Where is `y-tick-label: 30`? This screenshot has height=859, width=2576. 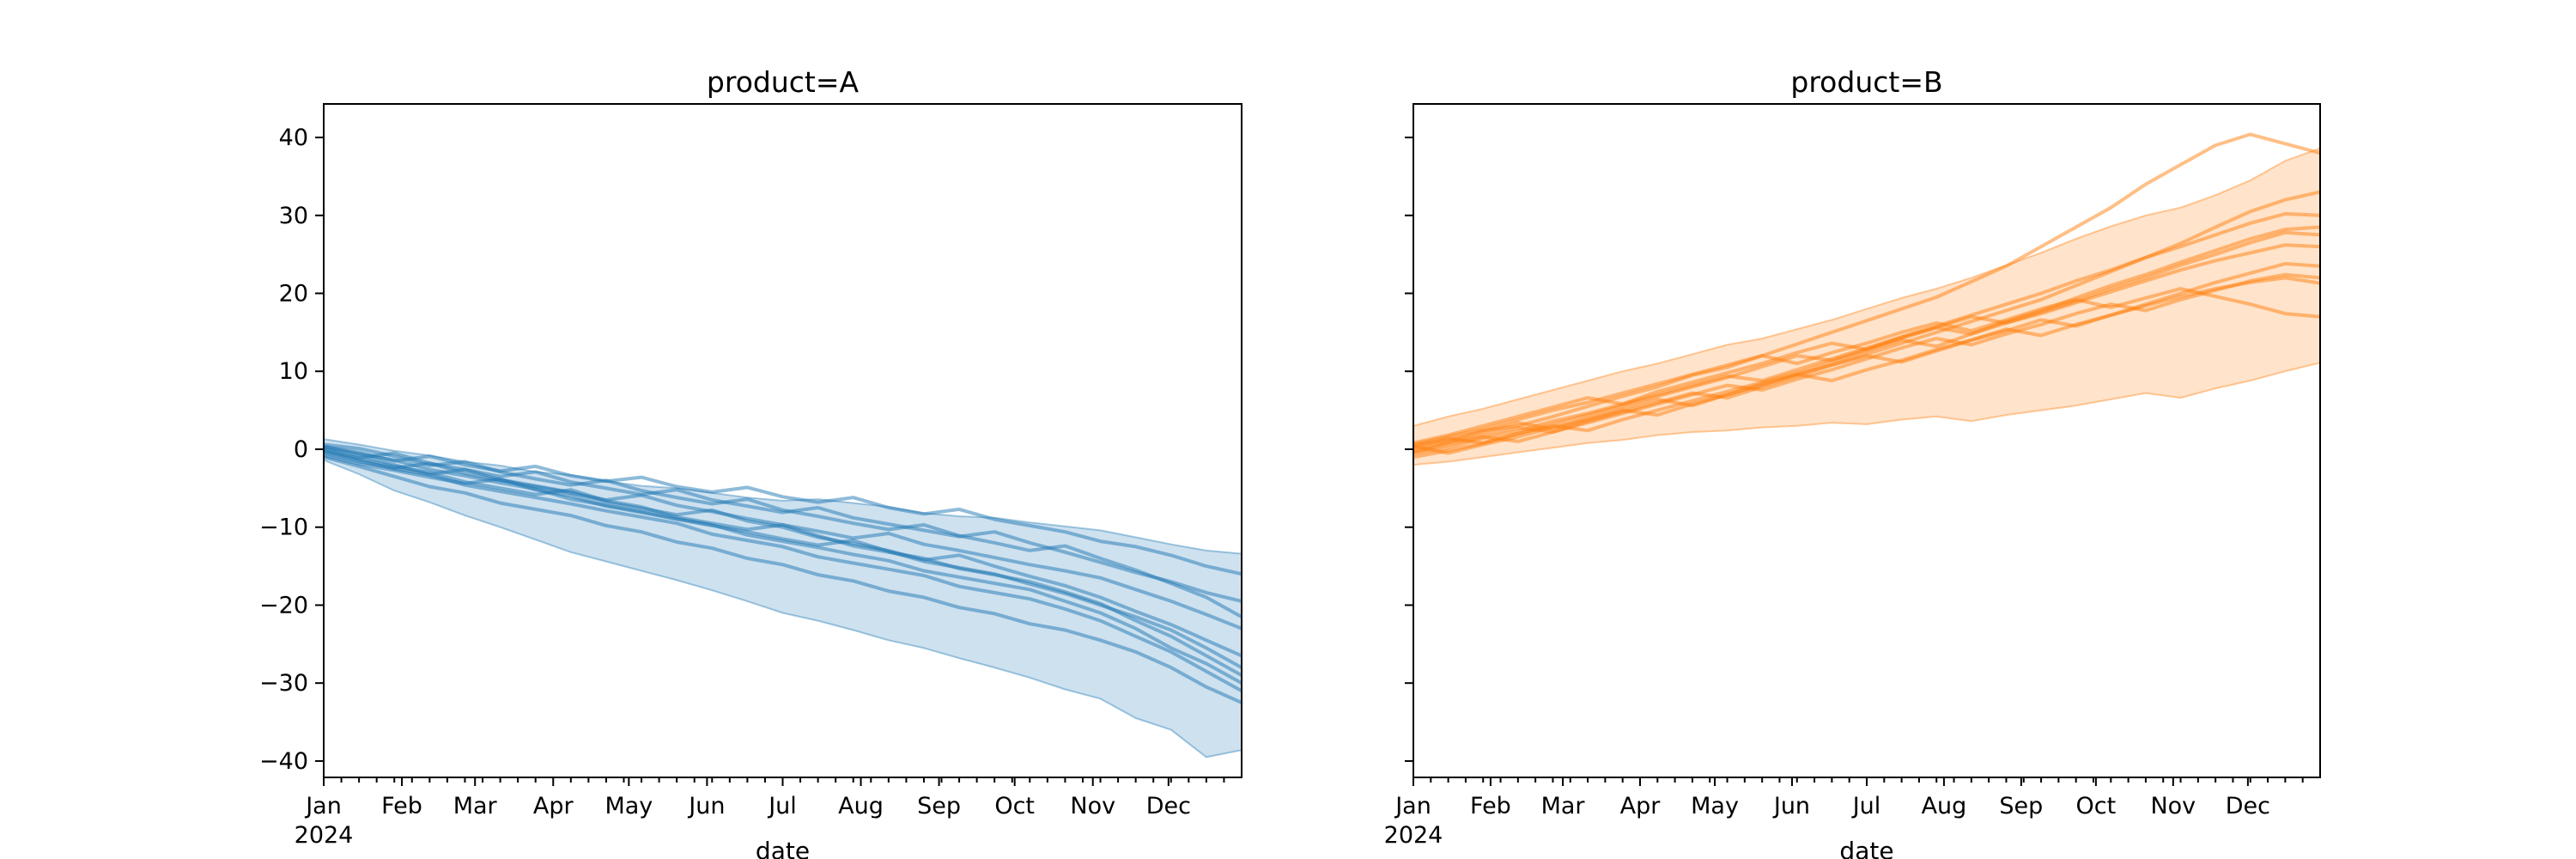
y-tick-label: 30 is located at coordinates (293, 216).